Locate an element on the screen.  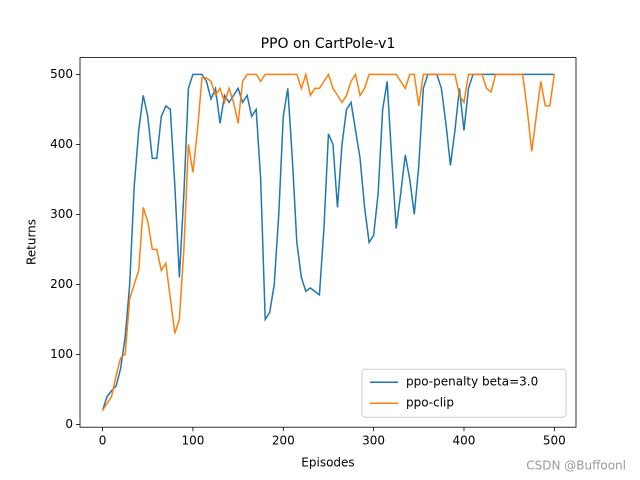
y-axis-label: Returns is located at coordinates (32, 242).